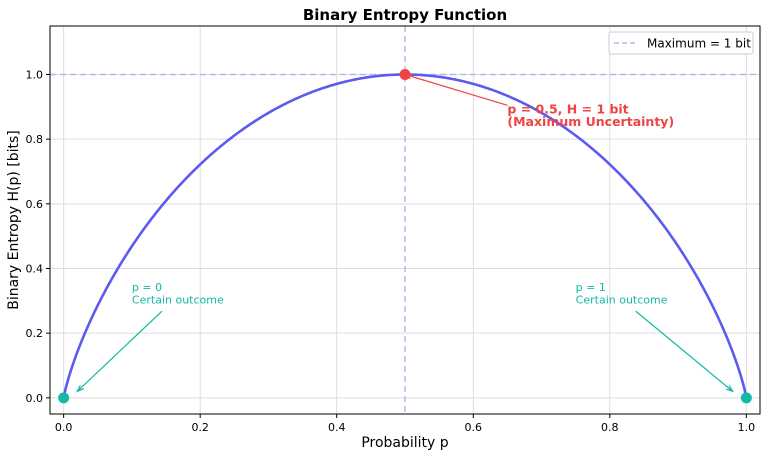 This screenshot has width=768, height=462. What do you see at coordinates (567, 108) in the screenshot?
I see `annotation-text: p = 0.5, H = 1 bit` at bounding box center [567, 108].